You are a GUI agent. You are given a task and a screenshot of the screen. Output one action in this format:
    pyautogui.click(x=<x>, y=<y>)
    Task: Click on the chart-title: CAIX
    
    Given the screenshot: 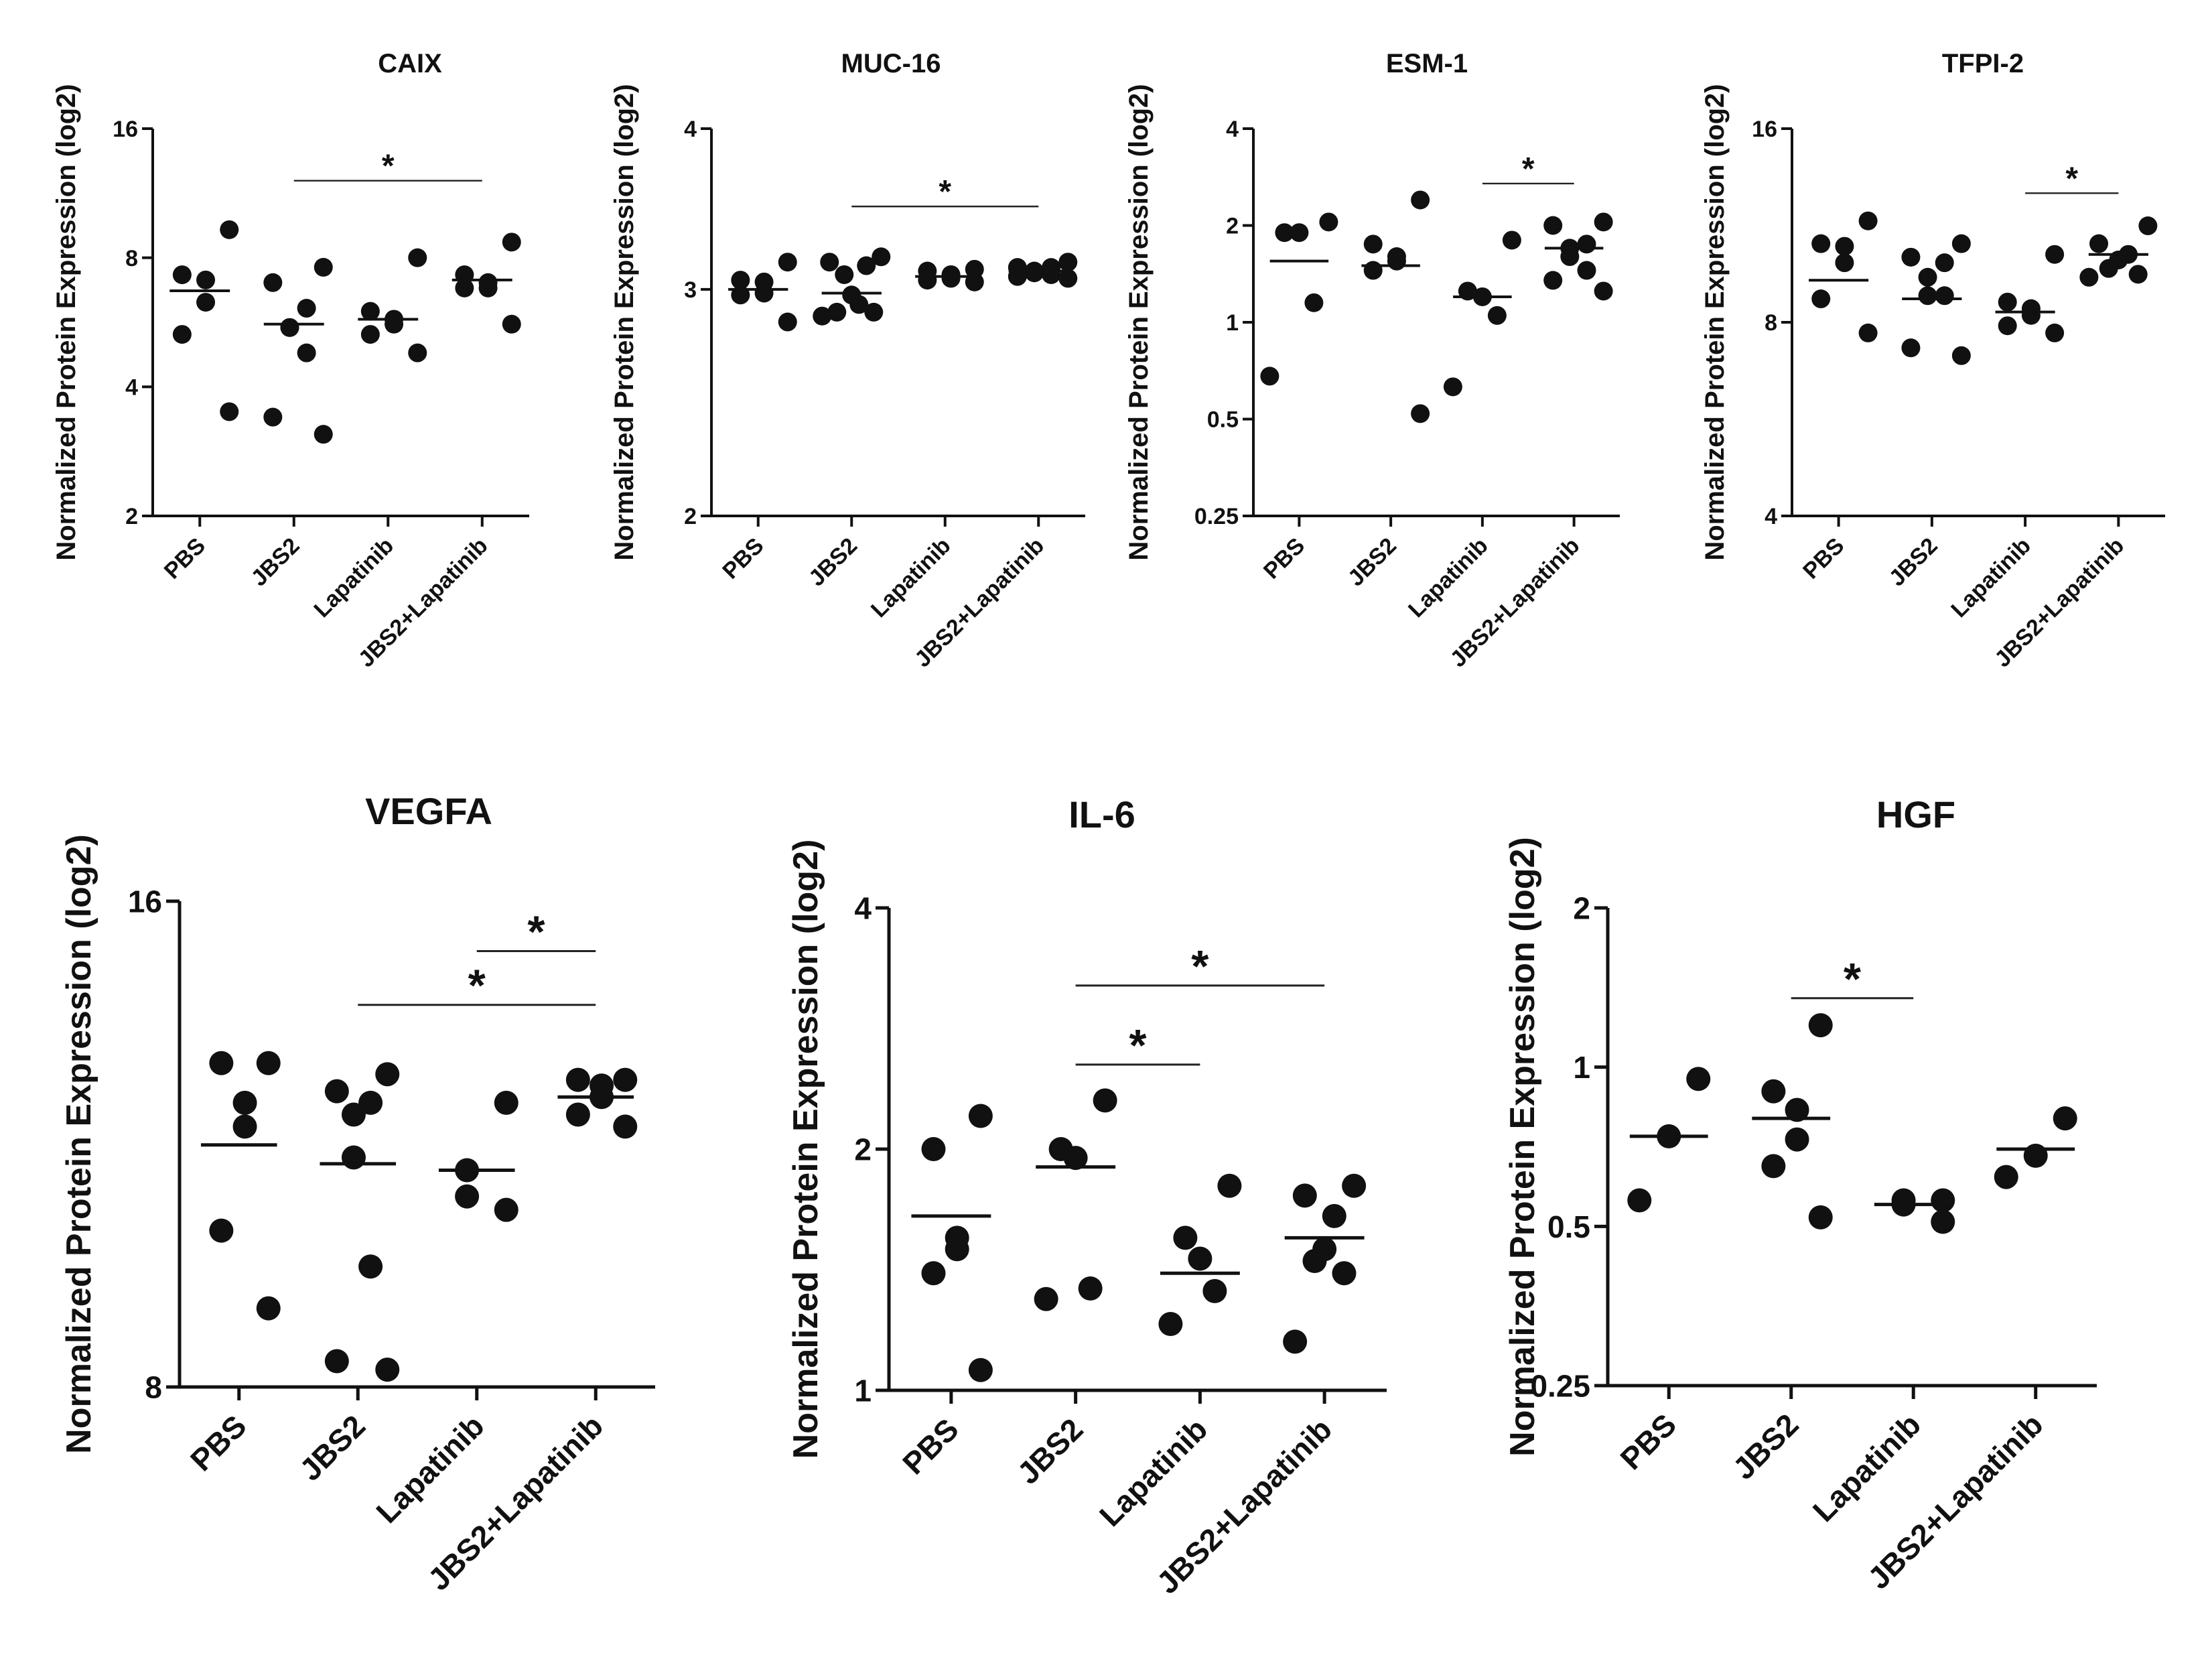 What is the action you would take?
    pyautogui.click(x=410, y=63)
    